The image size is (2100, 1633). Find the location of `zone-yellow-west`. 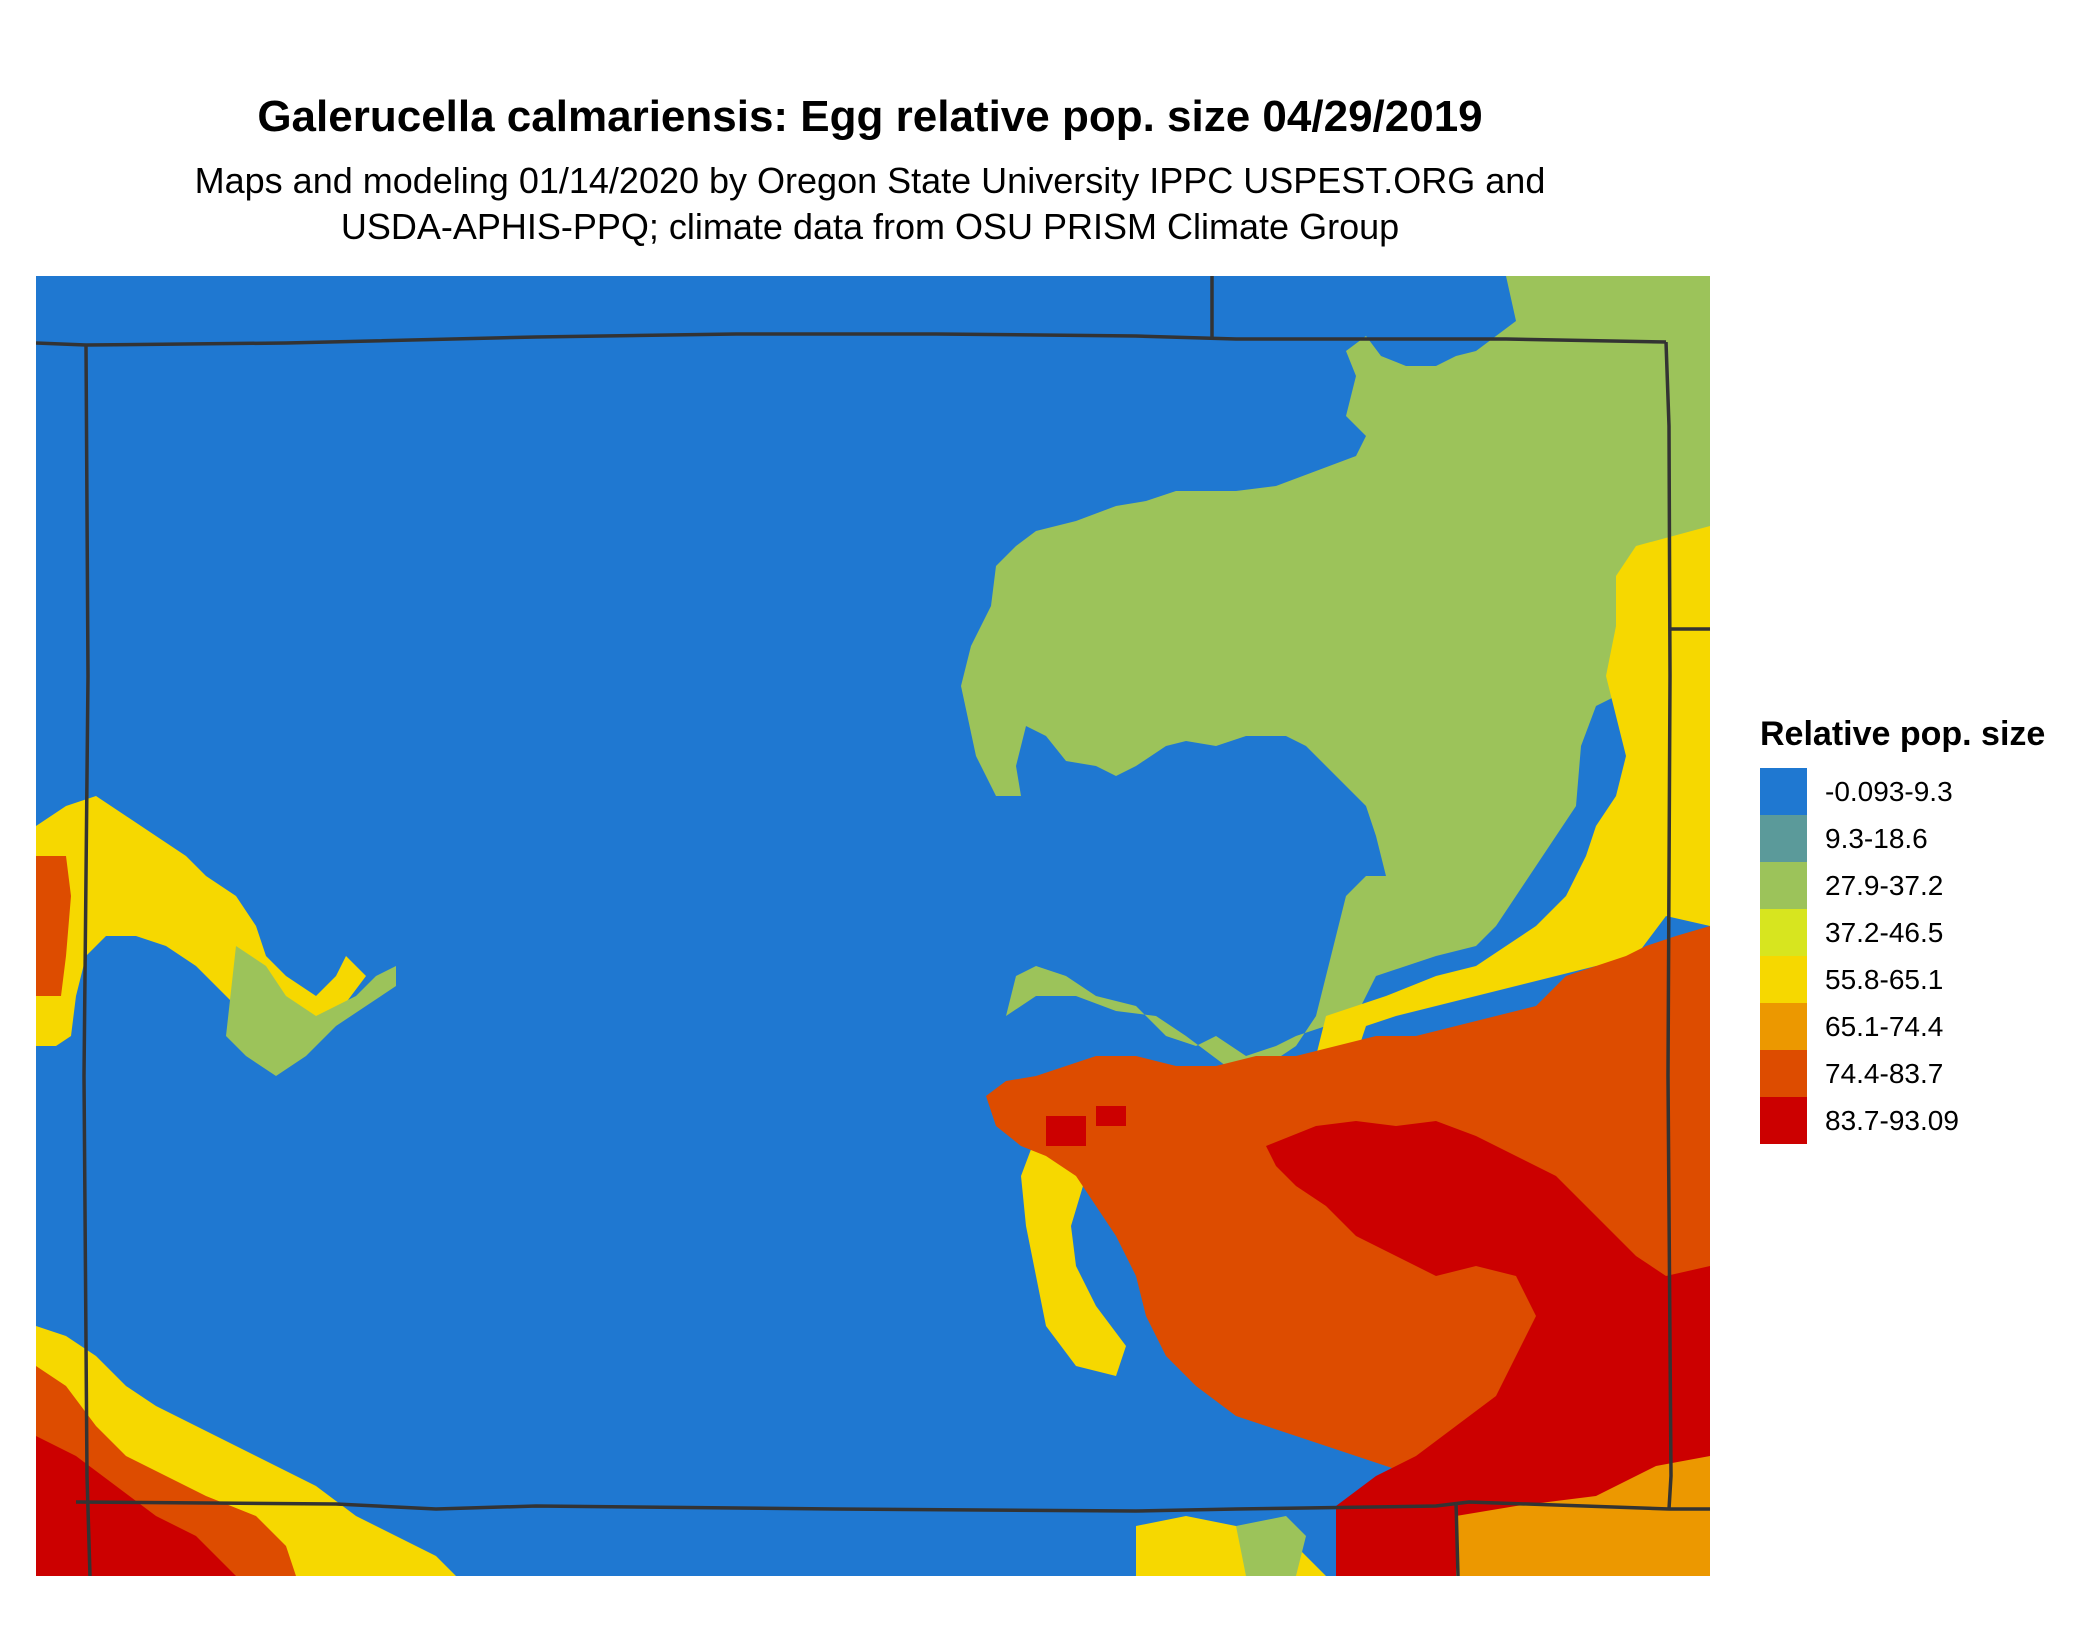

zone-yellow-west is located at coordinates (201, 921).